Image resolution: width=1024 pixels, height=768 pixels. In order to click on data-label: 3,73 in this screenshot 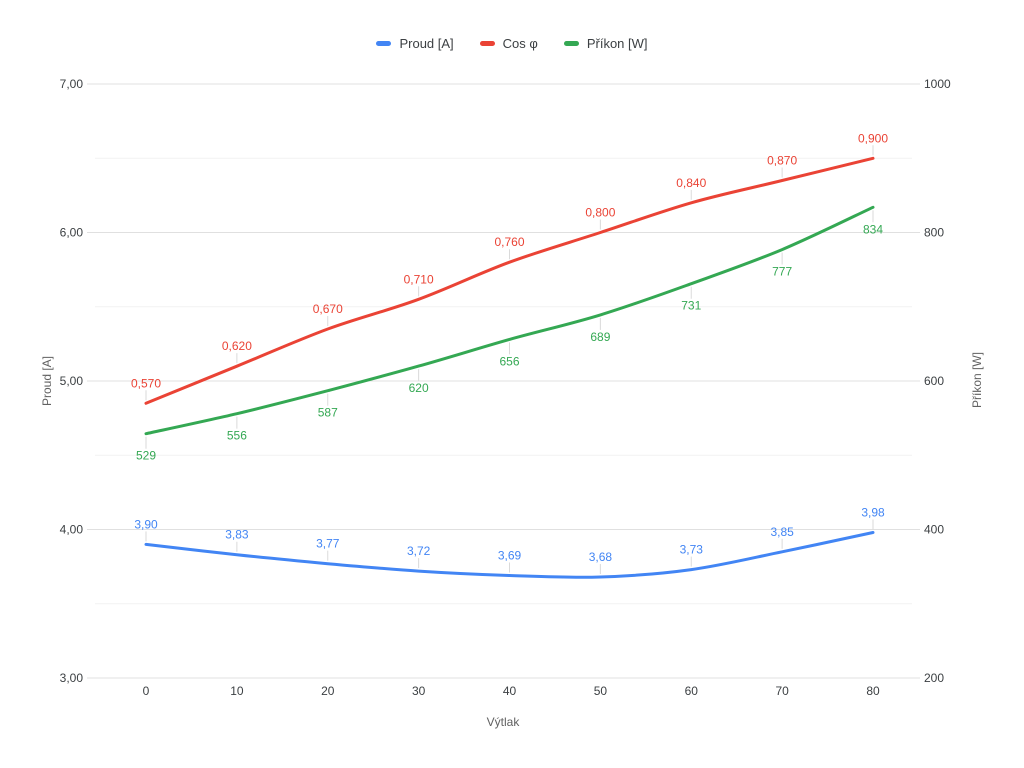, I will do `click(692, 550)`.